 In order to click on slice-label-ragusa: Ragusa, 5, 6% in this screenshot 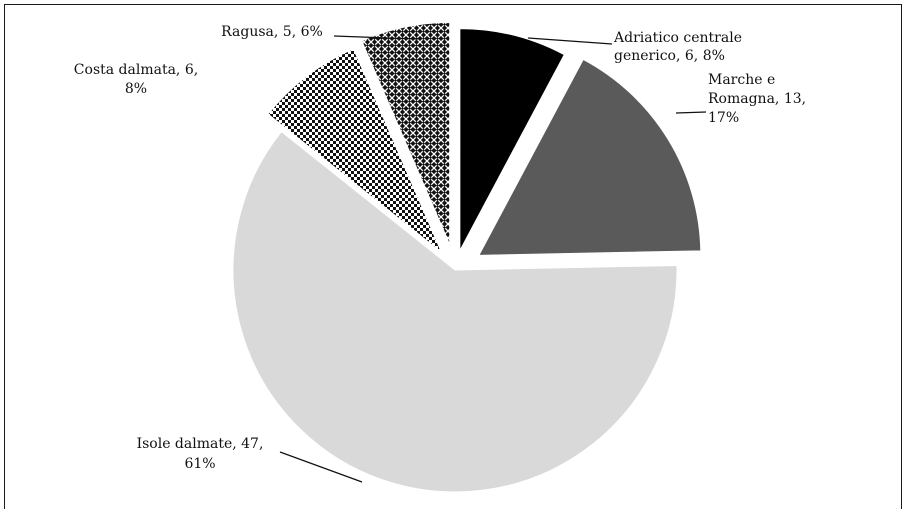, I will do `click(272, 32)`.